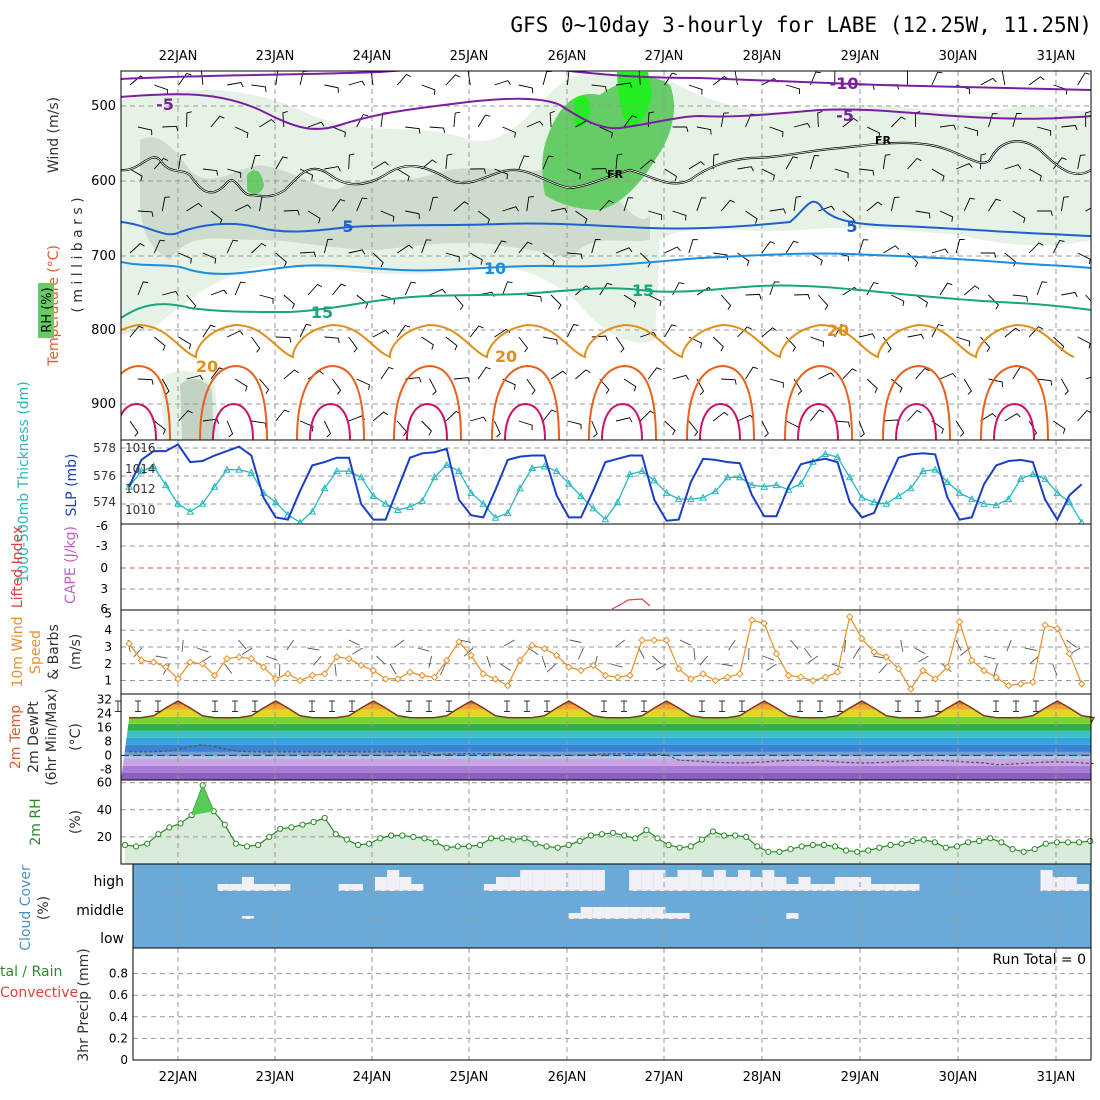 The width and height of the screenshot is (1100, 1100). I want to click on label-6hr-minmax: (6hr Min/Max), so click(52, 736).